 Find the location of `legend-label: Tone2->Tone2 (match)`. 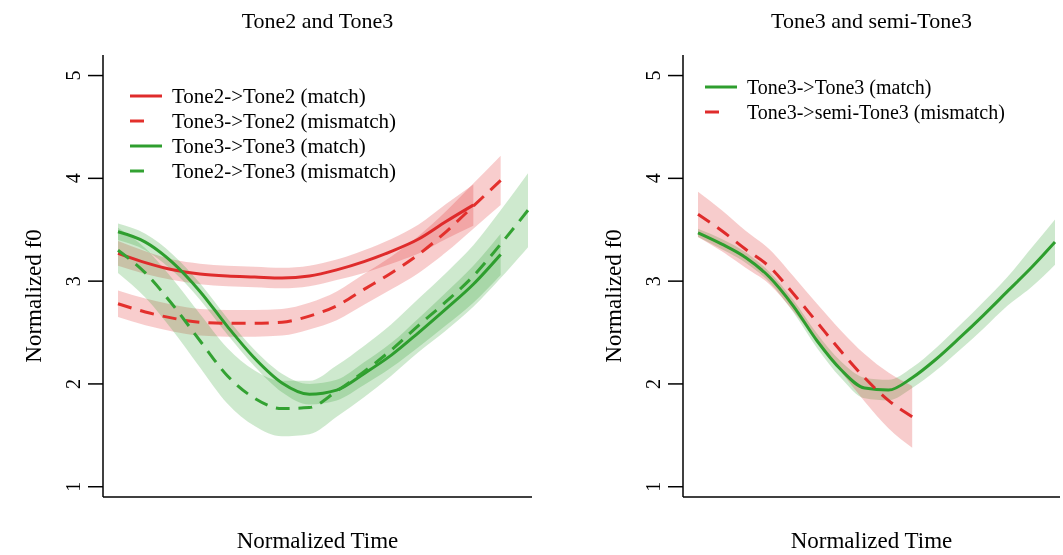

legend-label: Tone2->Tone2 (match) is located at coordinates (269, 96).